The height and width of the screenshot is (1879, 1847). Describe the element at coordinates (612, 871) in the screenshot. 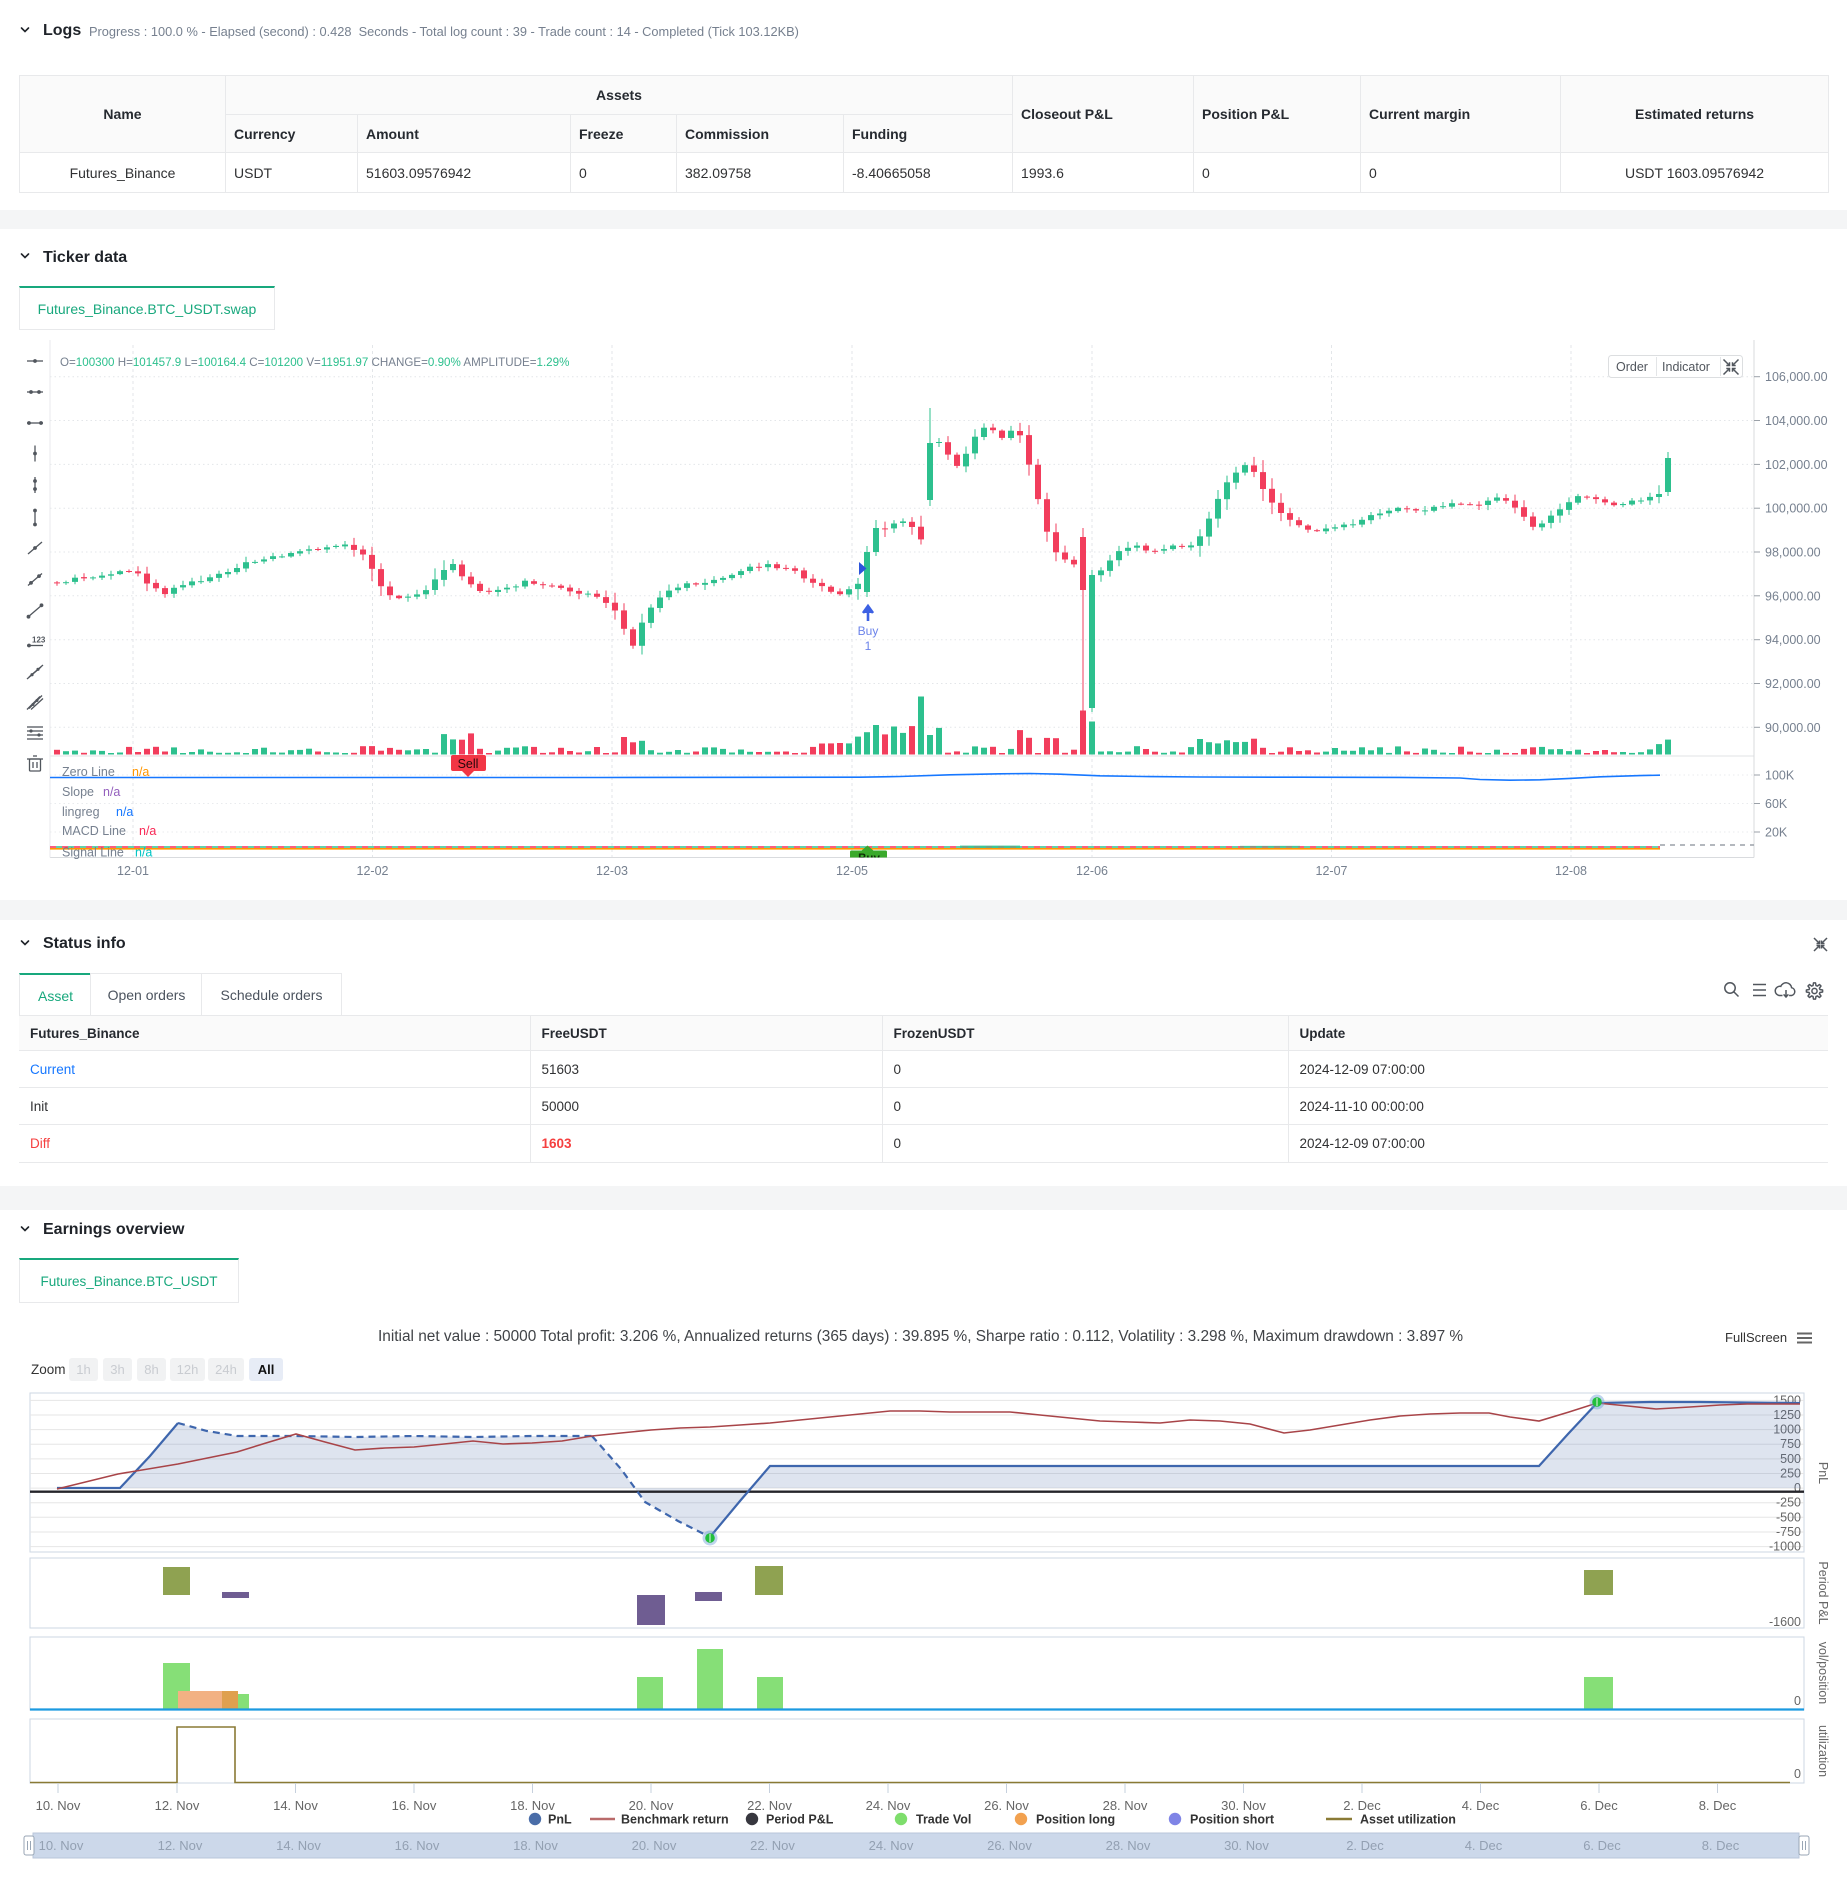

I see `svg-text: 12-03` at that location.